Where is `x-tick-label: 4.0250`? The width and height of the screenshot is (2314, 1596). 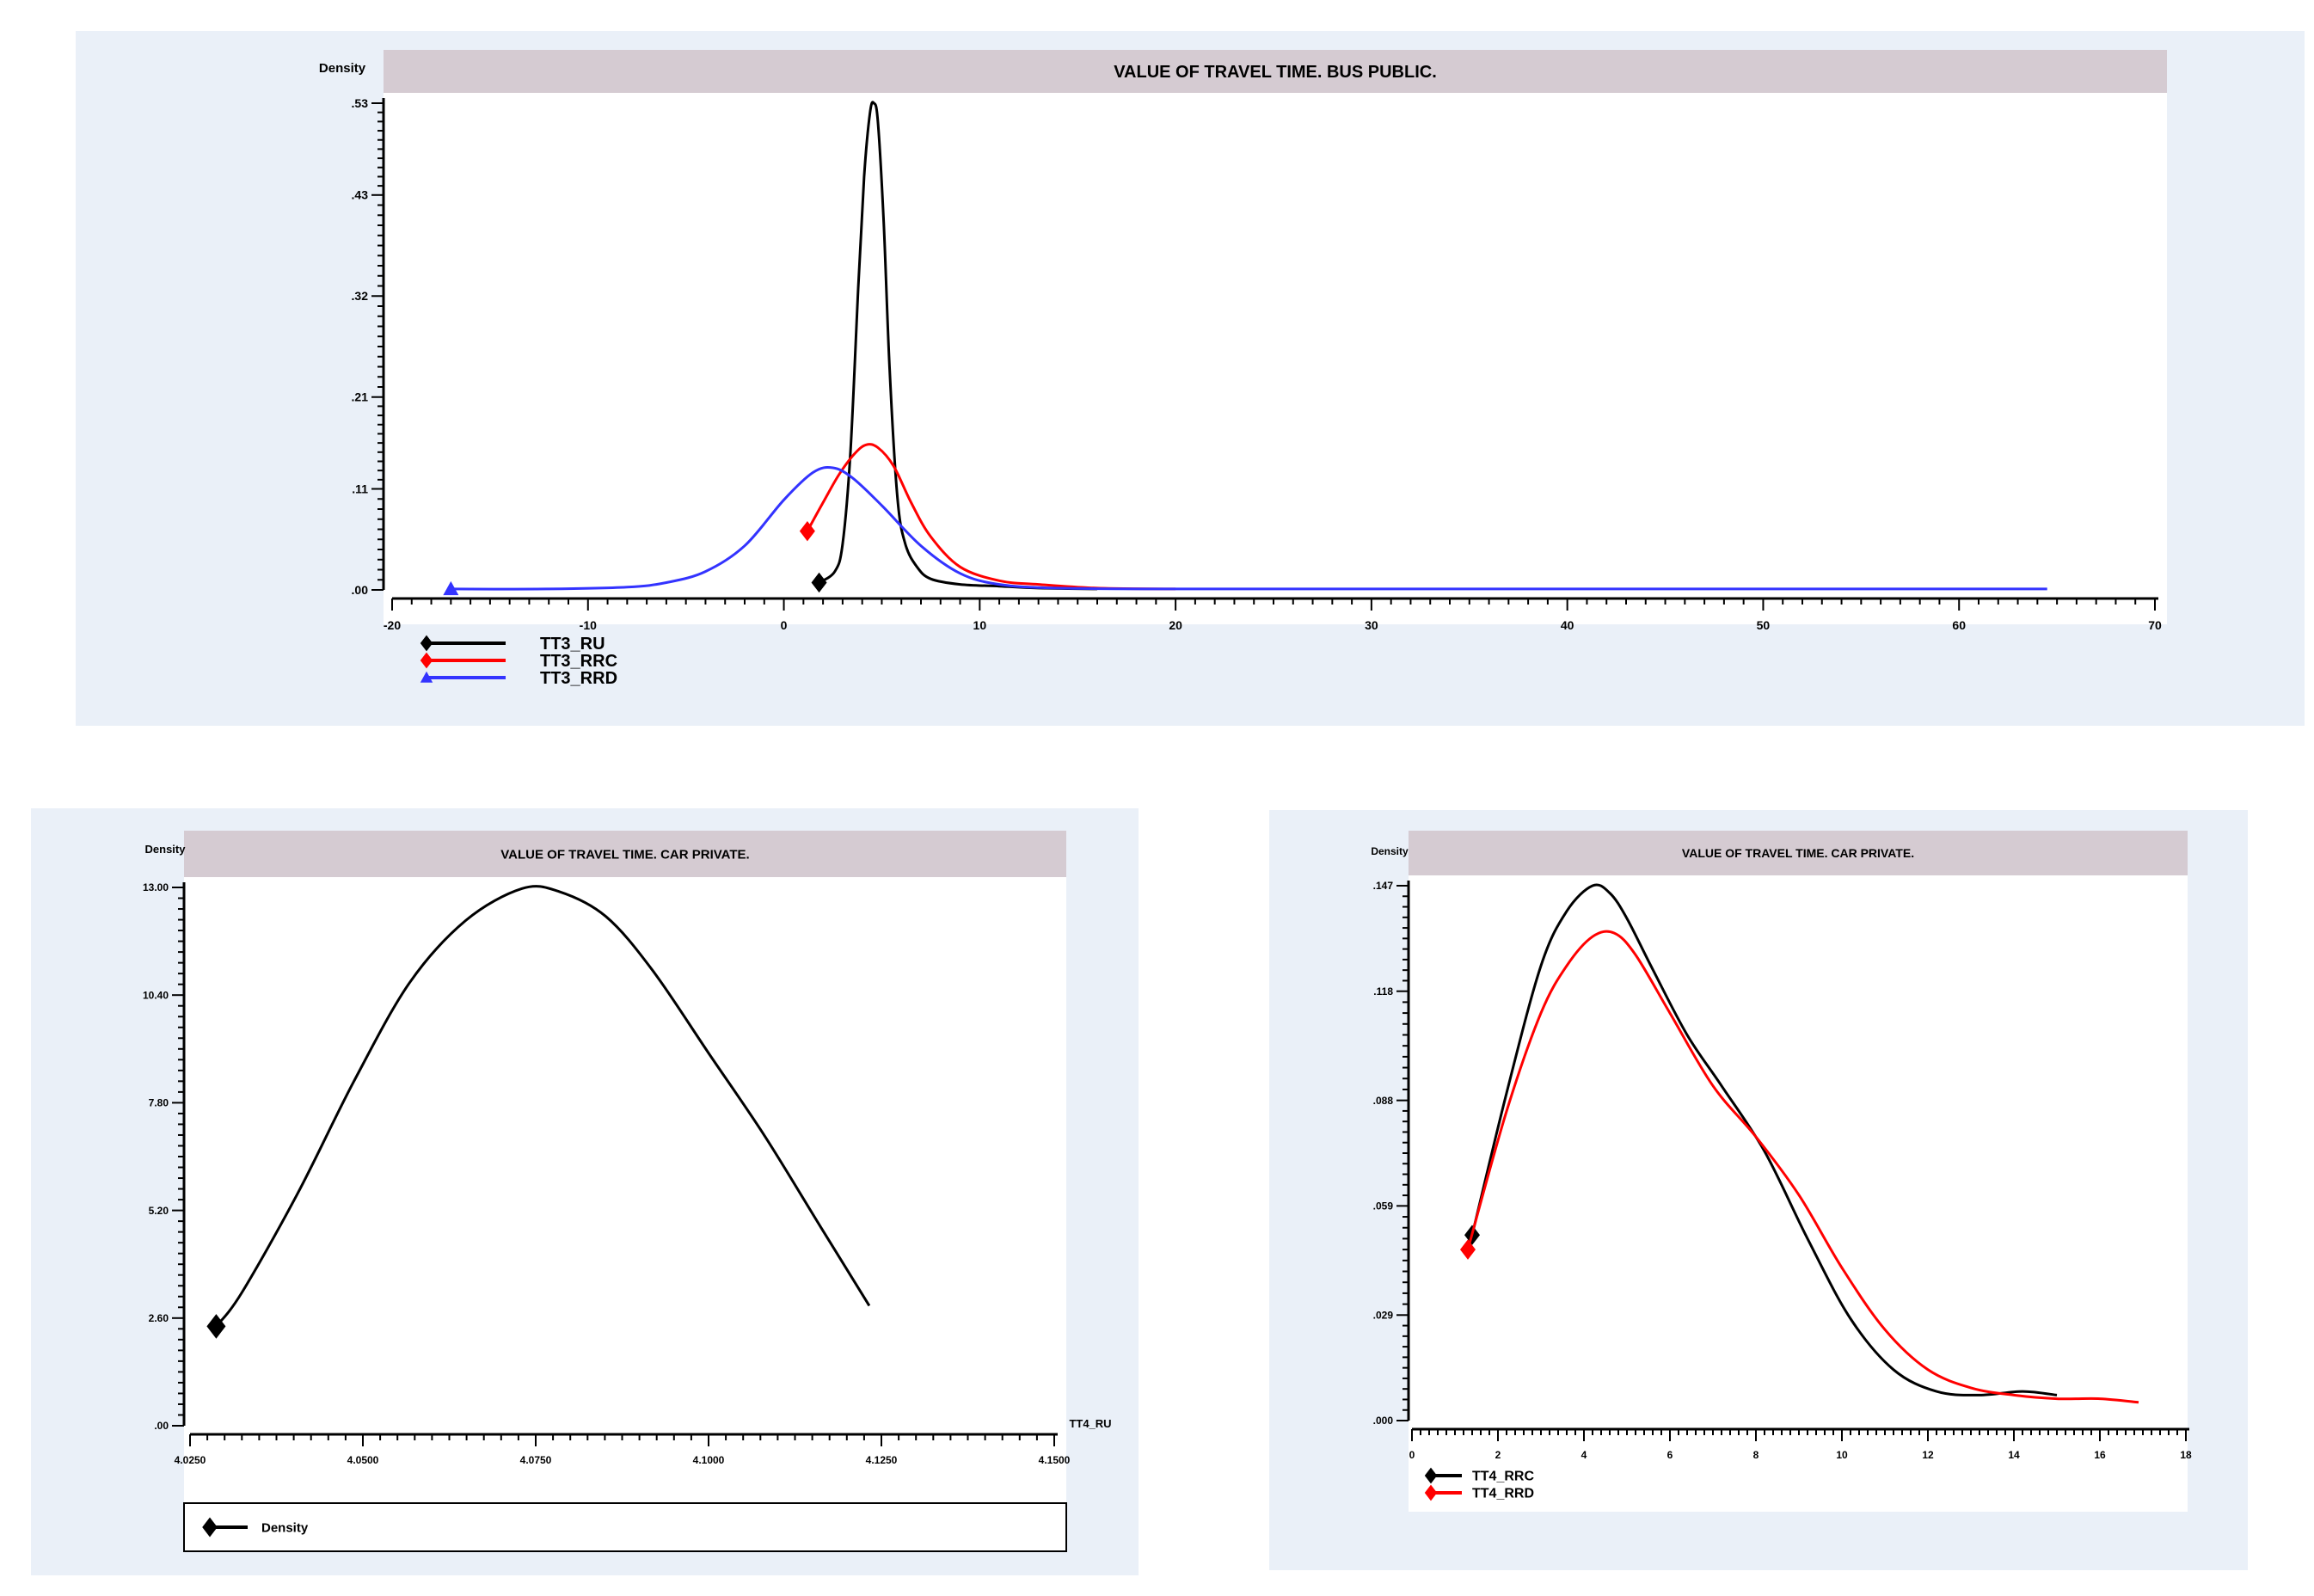 x-tick-label: 4.0250 is located at coordinates (191, 1460).